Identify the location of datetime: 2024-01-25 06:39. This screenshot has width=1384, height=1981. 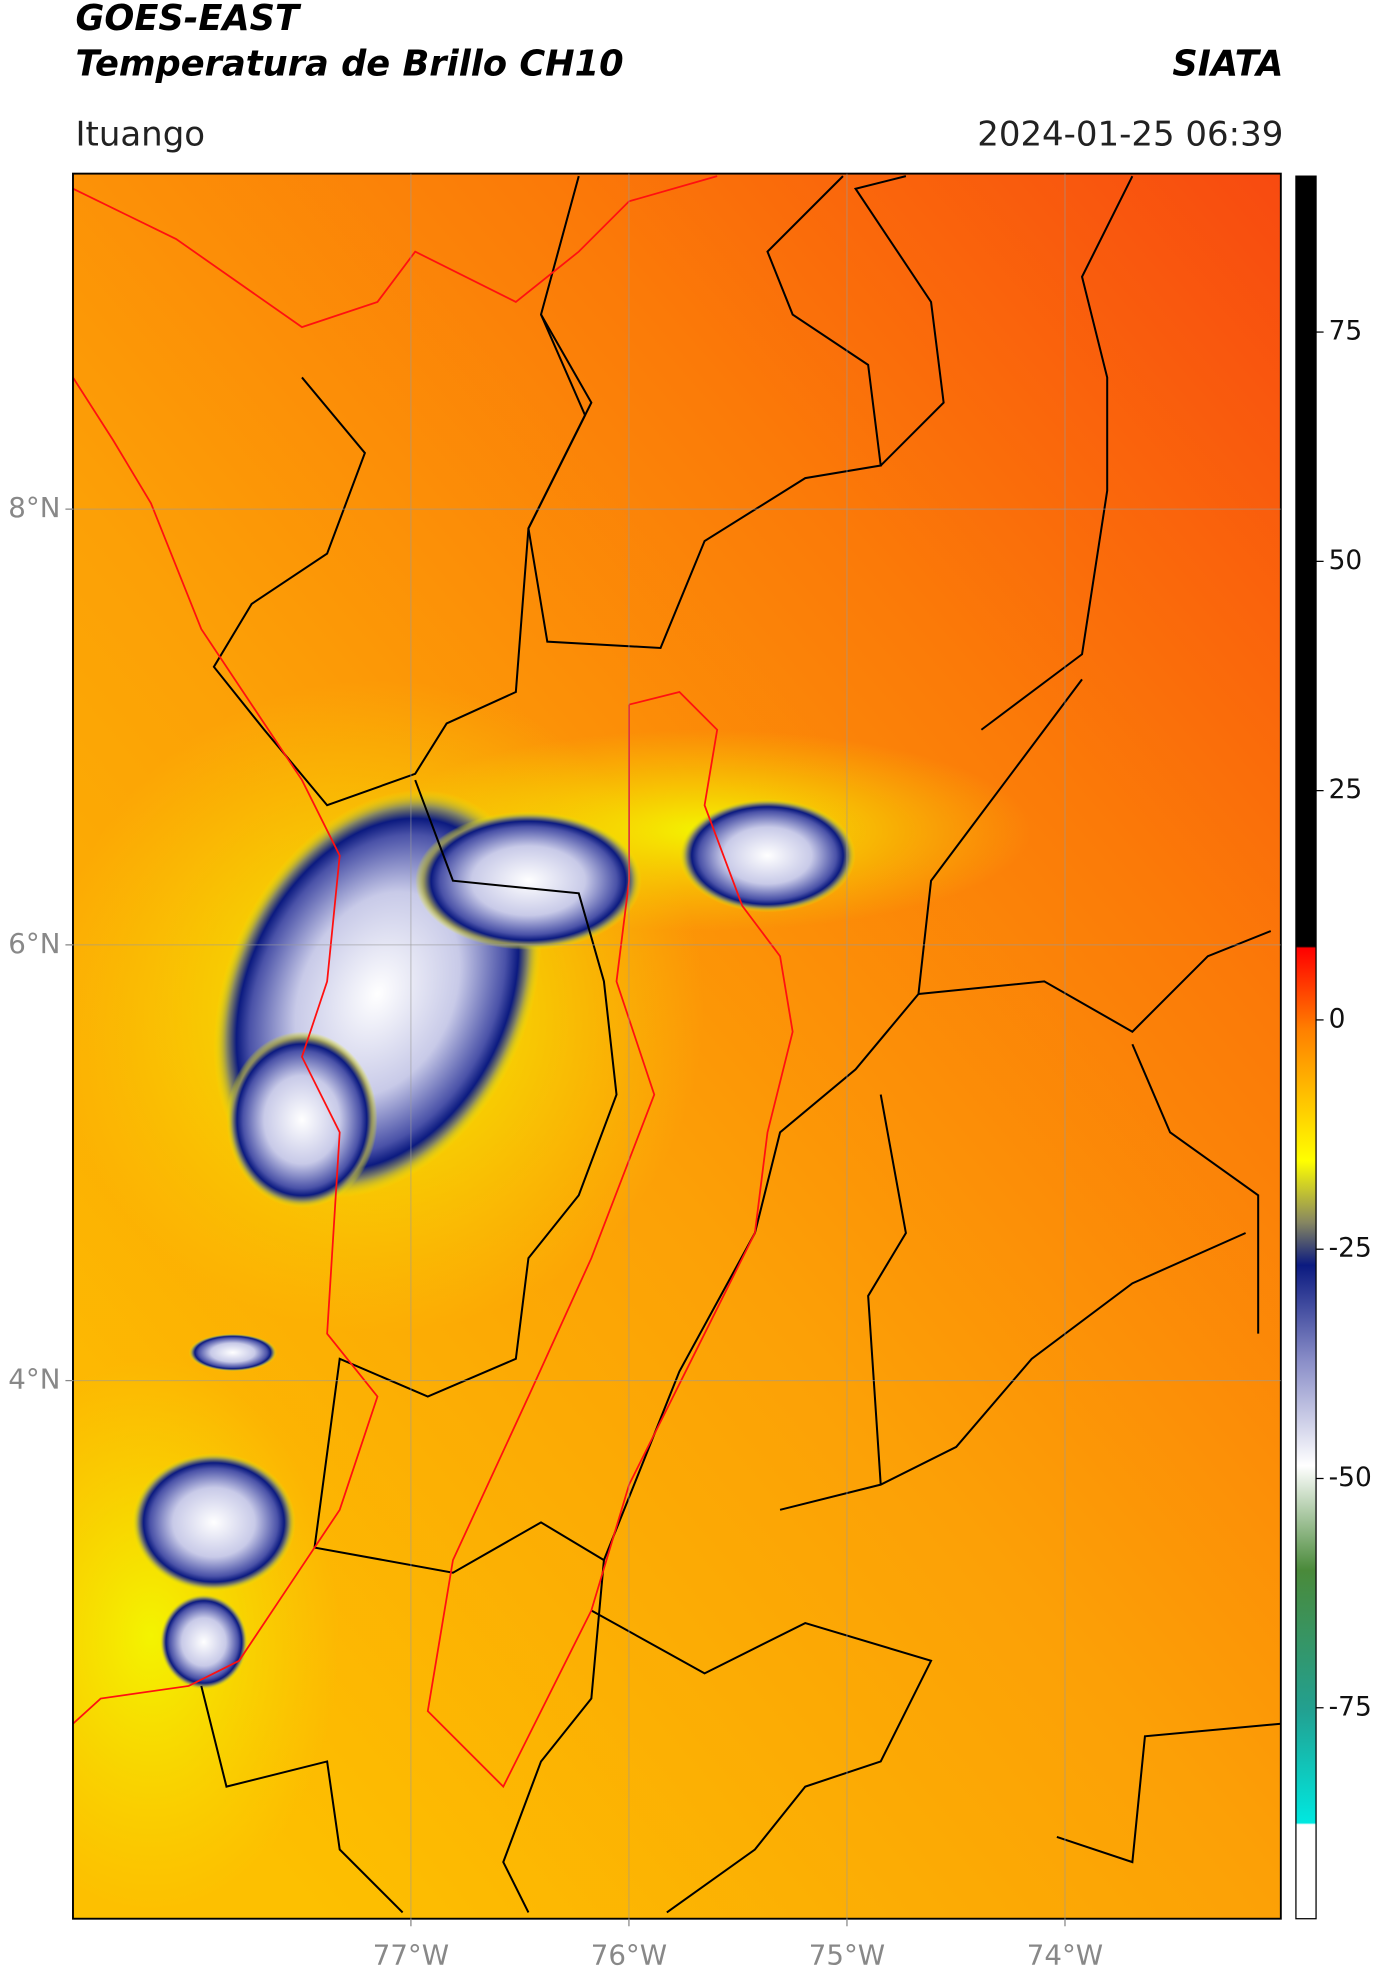
(1130, 134).